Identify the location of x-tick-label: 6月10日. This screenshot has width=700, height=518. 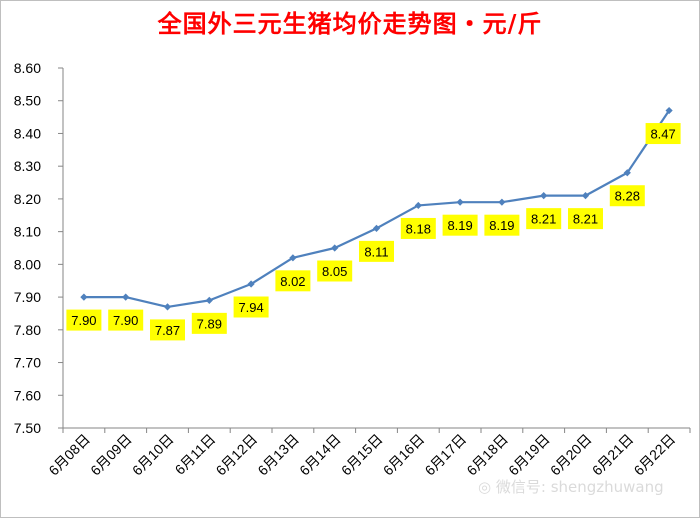
(153, 455).